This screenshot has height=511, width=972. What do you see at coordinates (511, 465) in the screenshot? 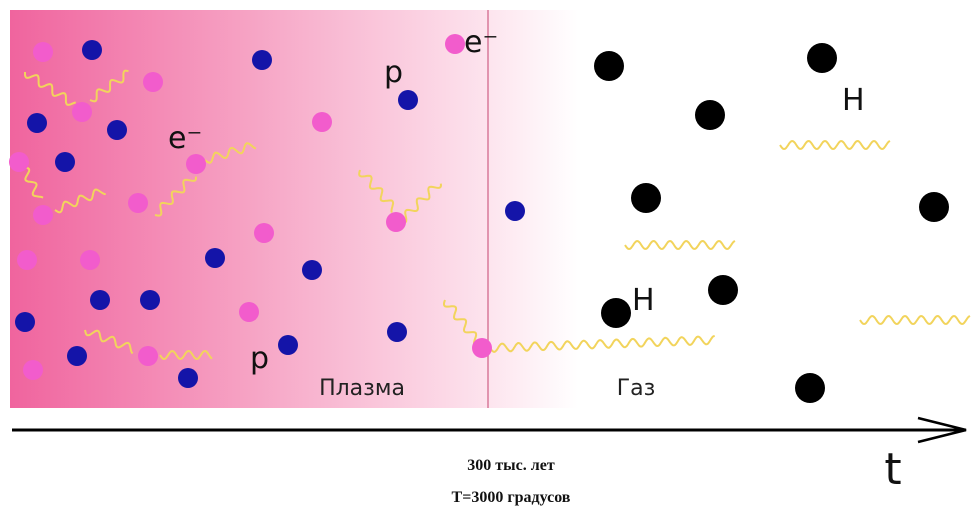
I see `caption: 300 тыс. лет` at bounding box center [511, 465].